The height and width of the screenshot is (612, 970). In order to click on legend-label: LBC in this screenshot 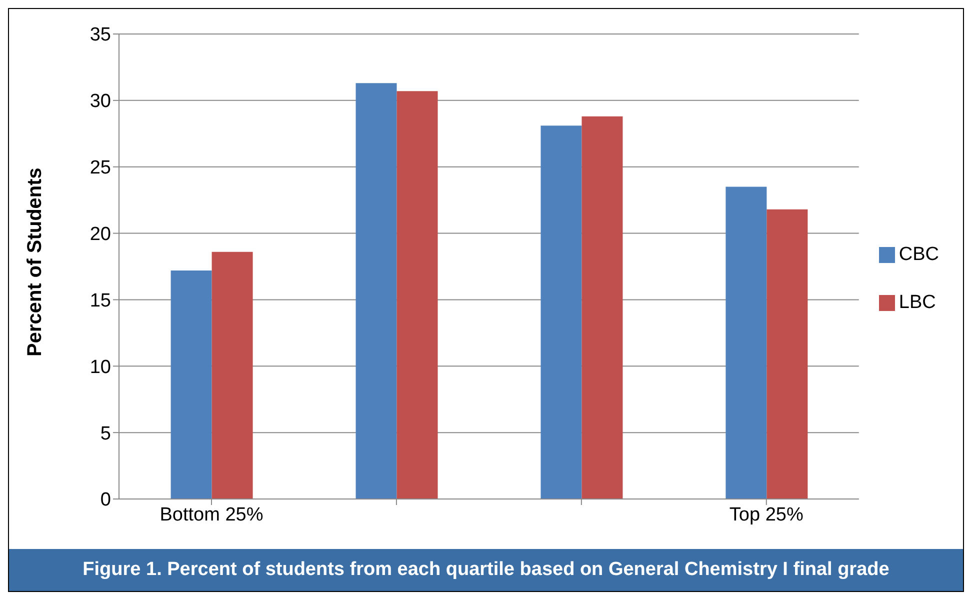, I will do `click(917, 302)`.